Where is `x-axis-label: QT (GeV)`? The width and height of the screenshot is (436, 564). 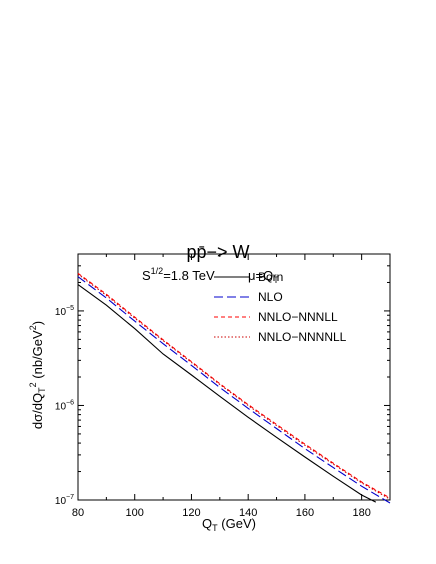 x-axis-label: QT (GeV) is located at coordinates (229, 524).